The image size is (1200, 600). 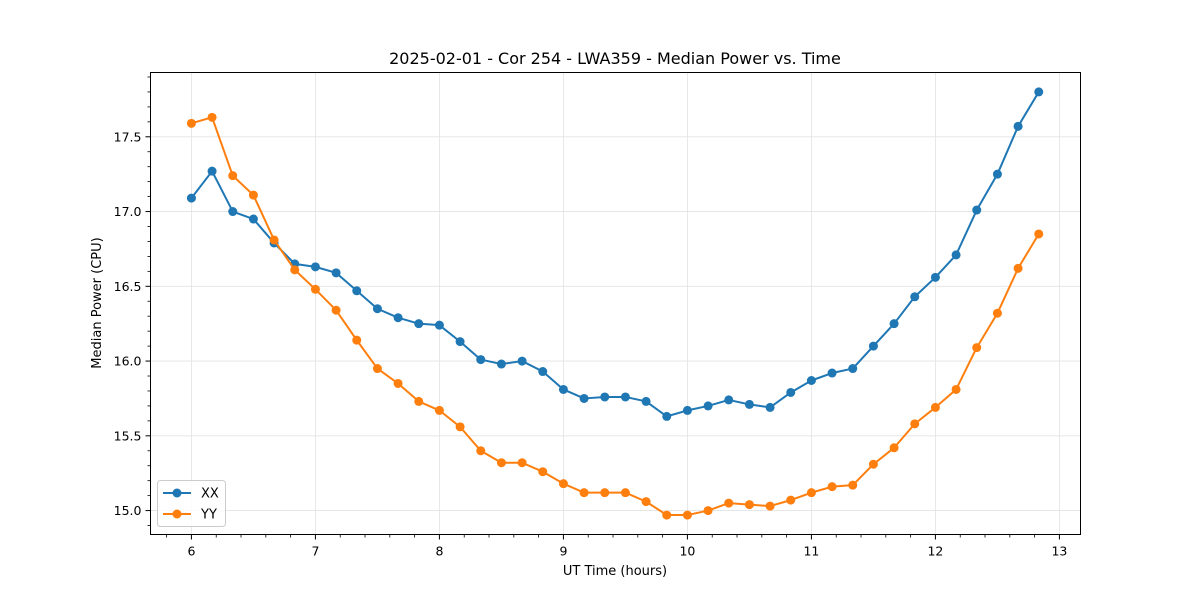 What do you see at coordinates (128, 435) in the screenshot?
I see `y-tick-label: 15.5` at bounding box center [128, 435].